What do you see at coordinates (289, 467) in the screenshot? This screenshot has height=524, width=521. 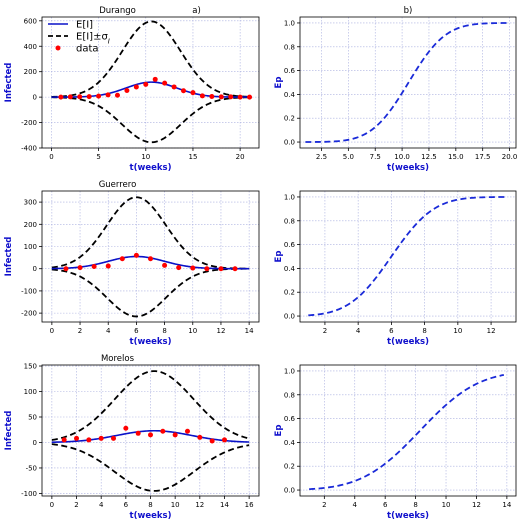 I see `y-tick-label: 0.2` at bounding box center [289, 467].